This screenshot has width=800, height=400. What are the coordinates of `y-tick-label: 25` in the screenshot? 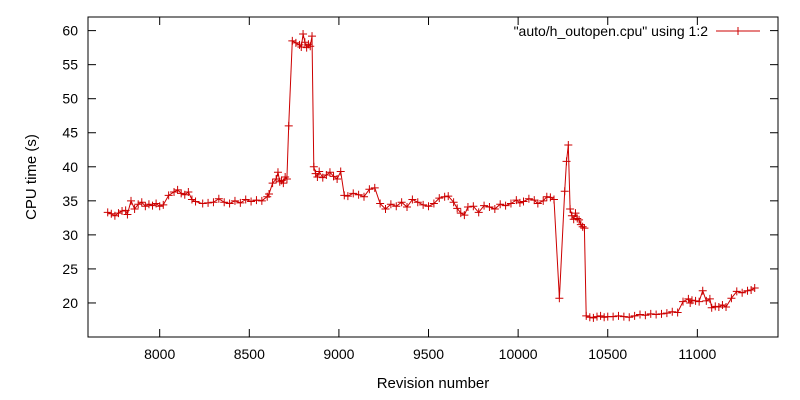 It's located at (70, 269).